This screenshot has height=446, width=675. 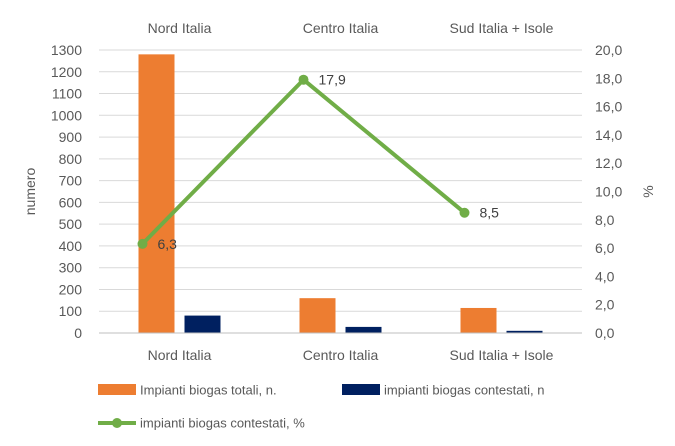 I want to click on y-tick-label: 1300, so click(x=66, y=50).